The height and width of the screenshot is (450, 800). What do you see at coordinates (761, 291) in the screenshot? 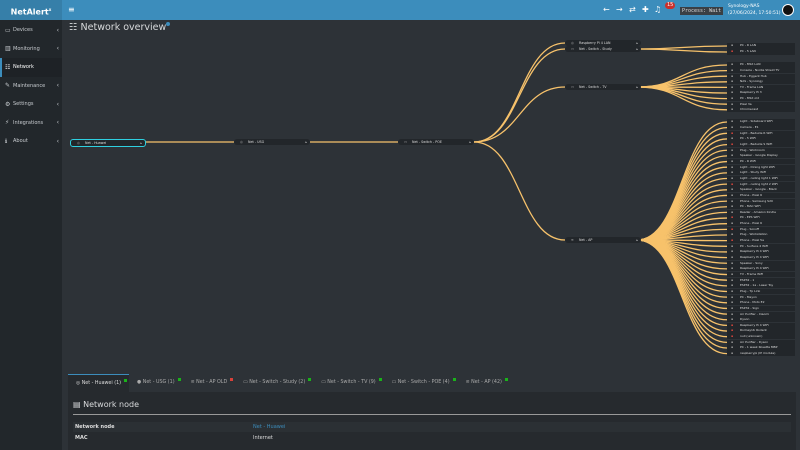
I see `tree-leaf: ▪ Plug - Tp Link` at bounding box center [761, 291].